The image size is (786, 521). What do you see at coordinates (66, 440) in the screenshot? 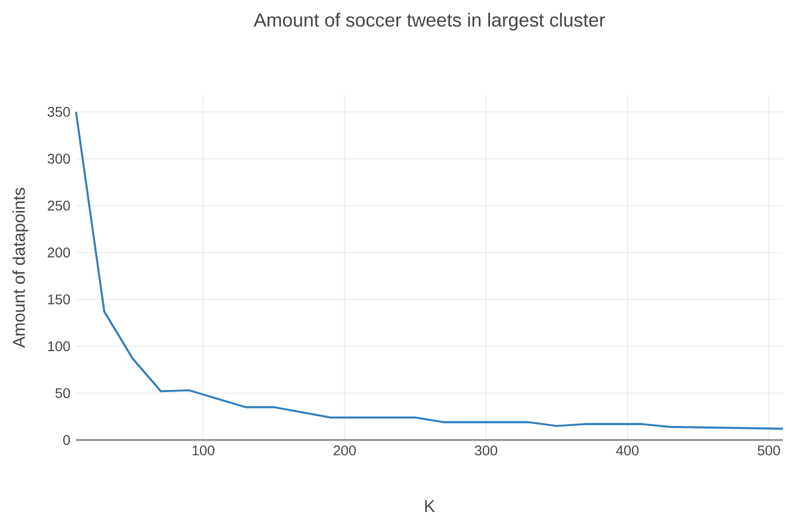
I see `y-tick-label: 0` at bounding box center [66, 440].